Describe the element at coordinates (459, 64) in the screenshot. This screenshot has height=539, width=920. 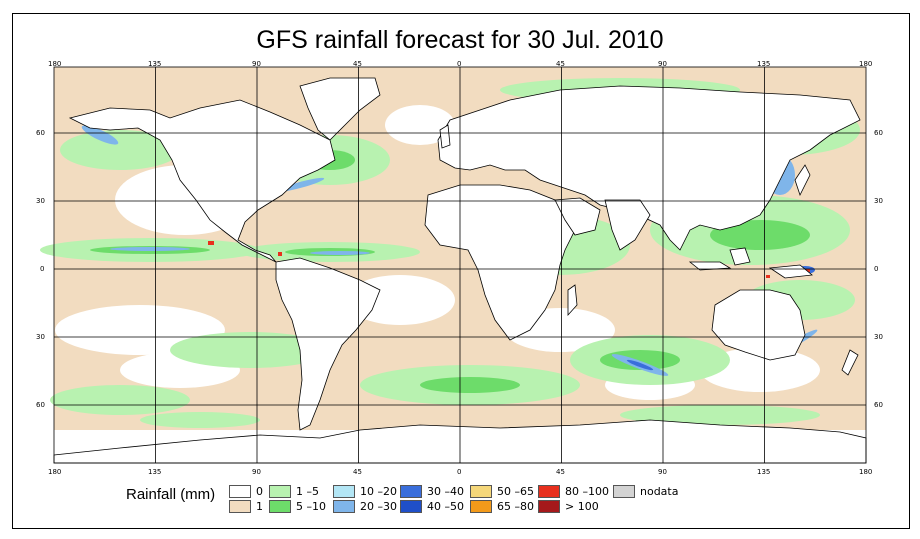
I see `top-lon-tick: 0` at that location.